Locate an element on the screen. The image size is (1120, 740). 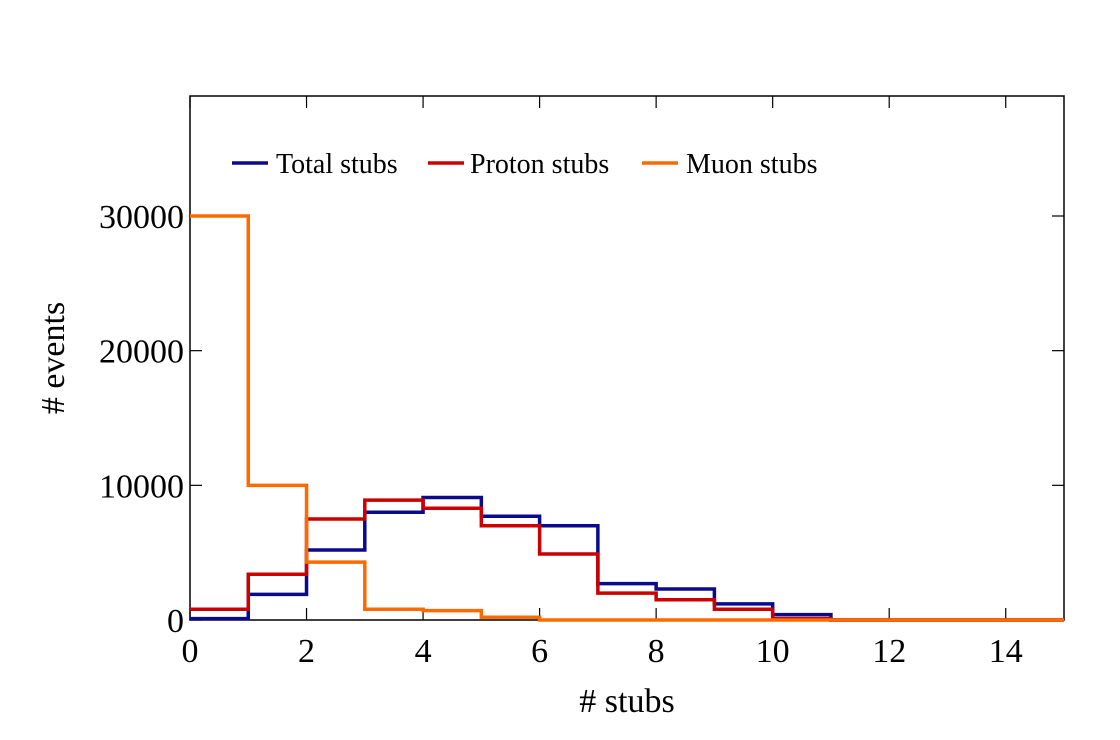
legend-label-muon-stubs: Muon stubs is located at coordinates (751, 164).